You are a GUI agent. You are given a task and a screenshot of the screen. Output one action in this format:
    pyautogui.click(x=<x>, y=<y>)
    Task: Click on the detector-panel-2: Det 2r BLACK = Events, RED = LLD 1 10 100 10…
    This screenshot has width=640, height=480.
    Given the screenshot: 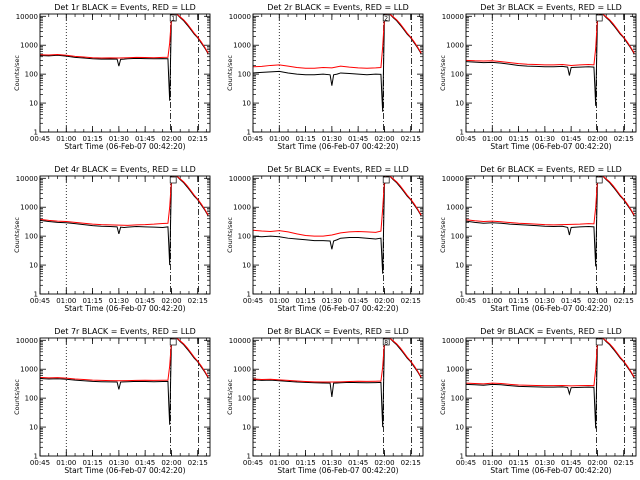 What is the action you would take?
    pyautogui.click(x=325, y=77)
    